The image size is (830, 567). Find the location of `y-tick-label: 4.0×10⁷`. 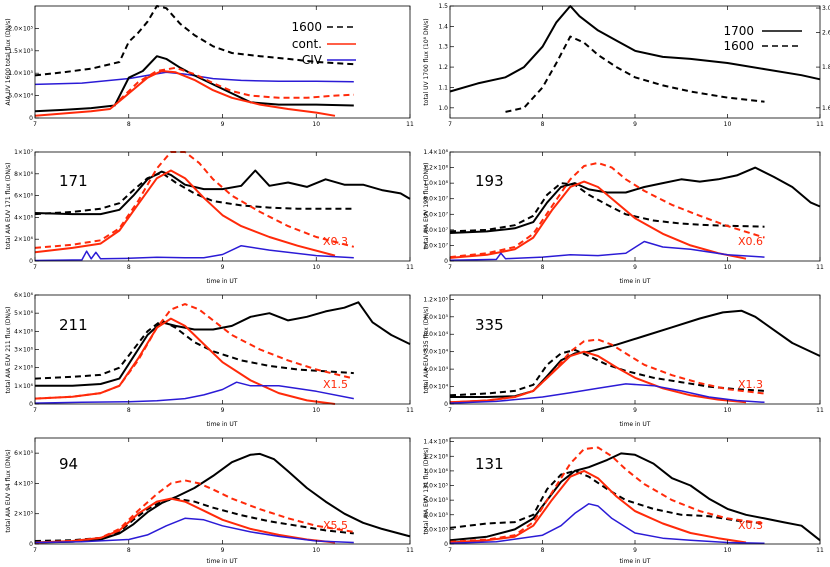

y-tick-label: 4.0×10⁷ is located at coordinates (435, 230).